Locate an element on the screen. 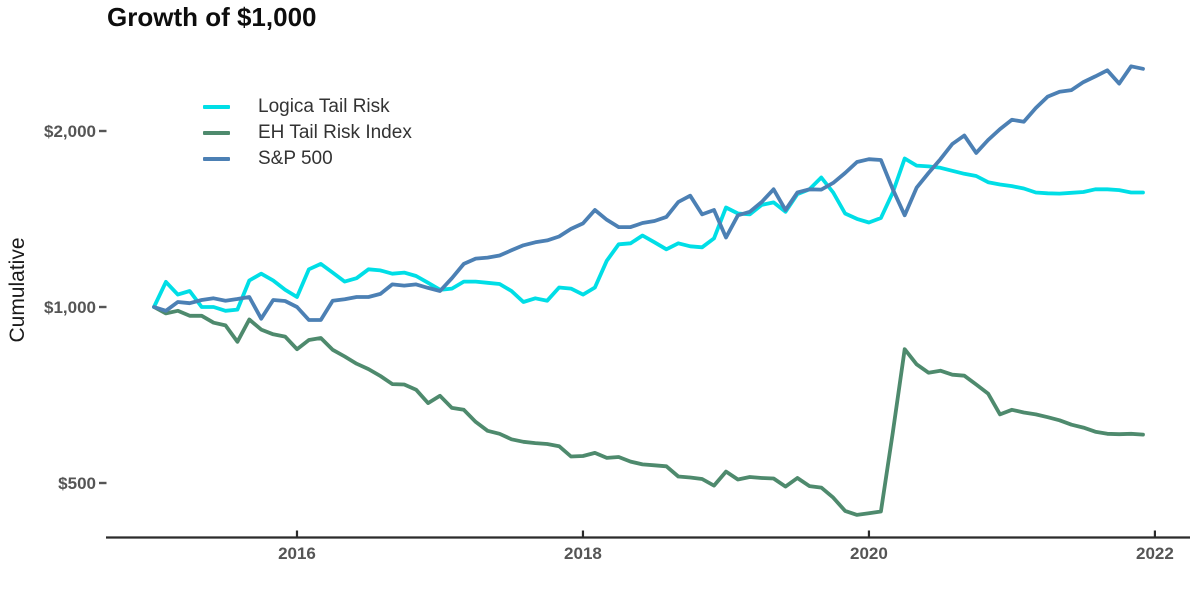 Image resolution: width=1200 pixels, height=600 pixels. x-tick-label: 2022 is located at coordinates (1155, 553).